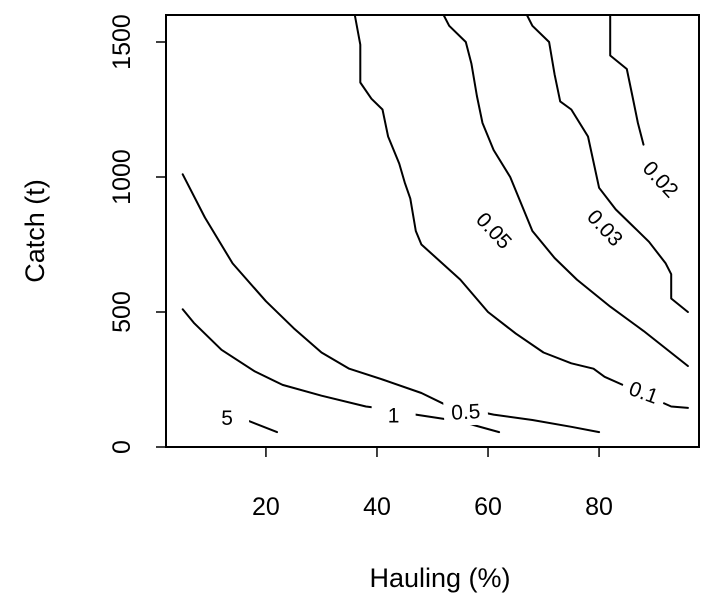  What do you see at coordinates (377, 507) in the screenshot?
I see `x-tick-label: 40` at bounding box center [377, 507].